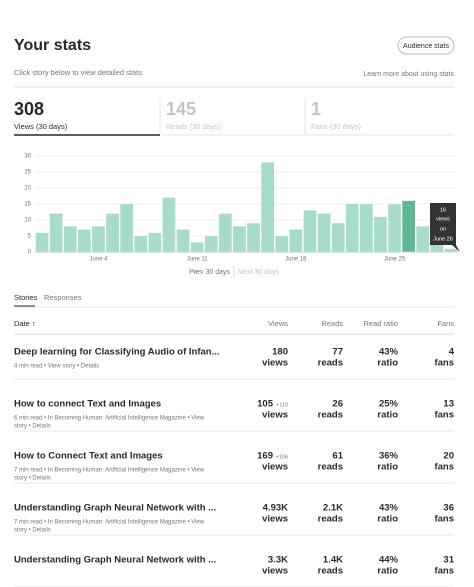 The width and height of the screenshot is (474, 587). What do you see at coordinates (278, 560) in the screenshot?
I see `stat-value: 3.3K` at bounding box center [278, 560].